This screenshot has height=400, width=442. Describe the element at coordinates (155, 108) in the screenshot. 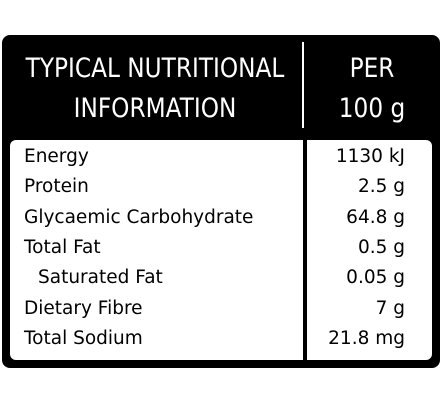

I see `header-title: INFORMATION` at that location.